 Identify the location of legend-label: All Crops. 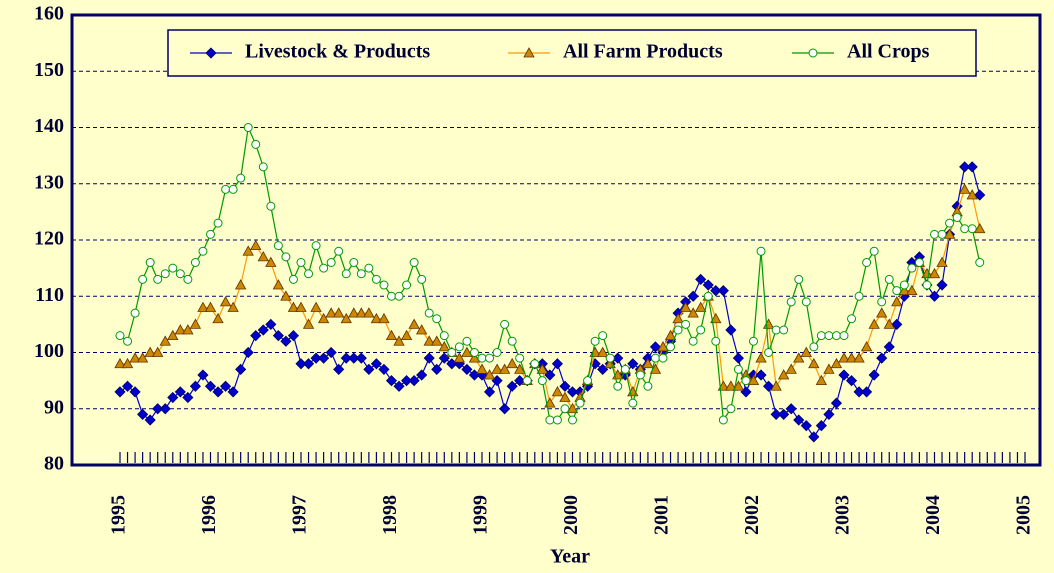
(888, 52).